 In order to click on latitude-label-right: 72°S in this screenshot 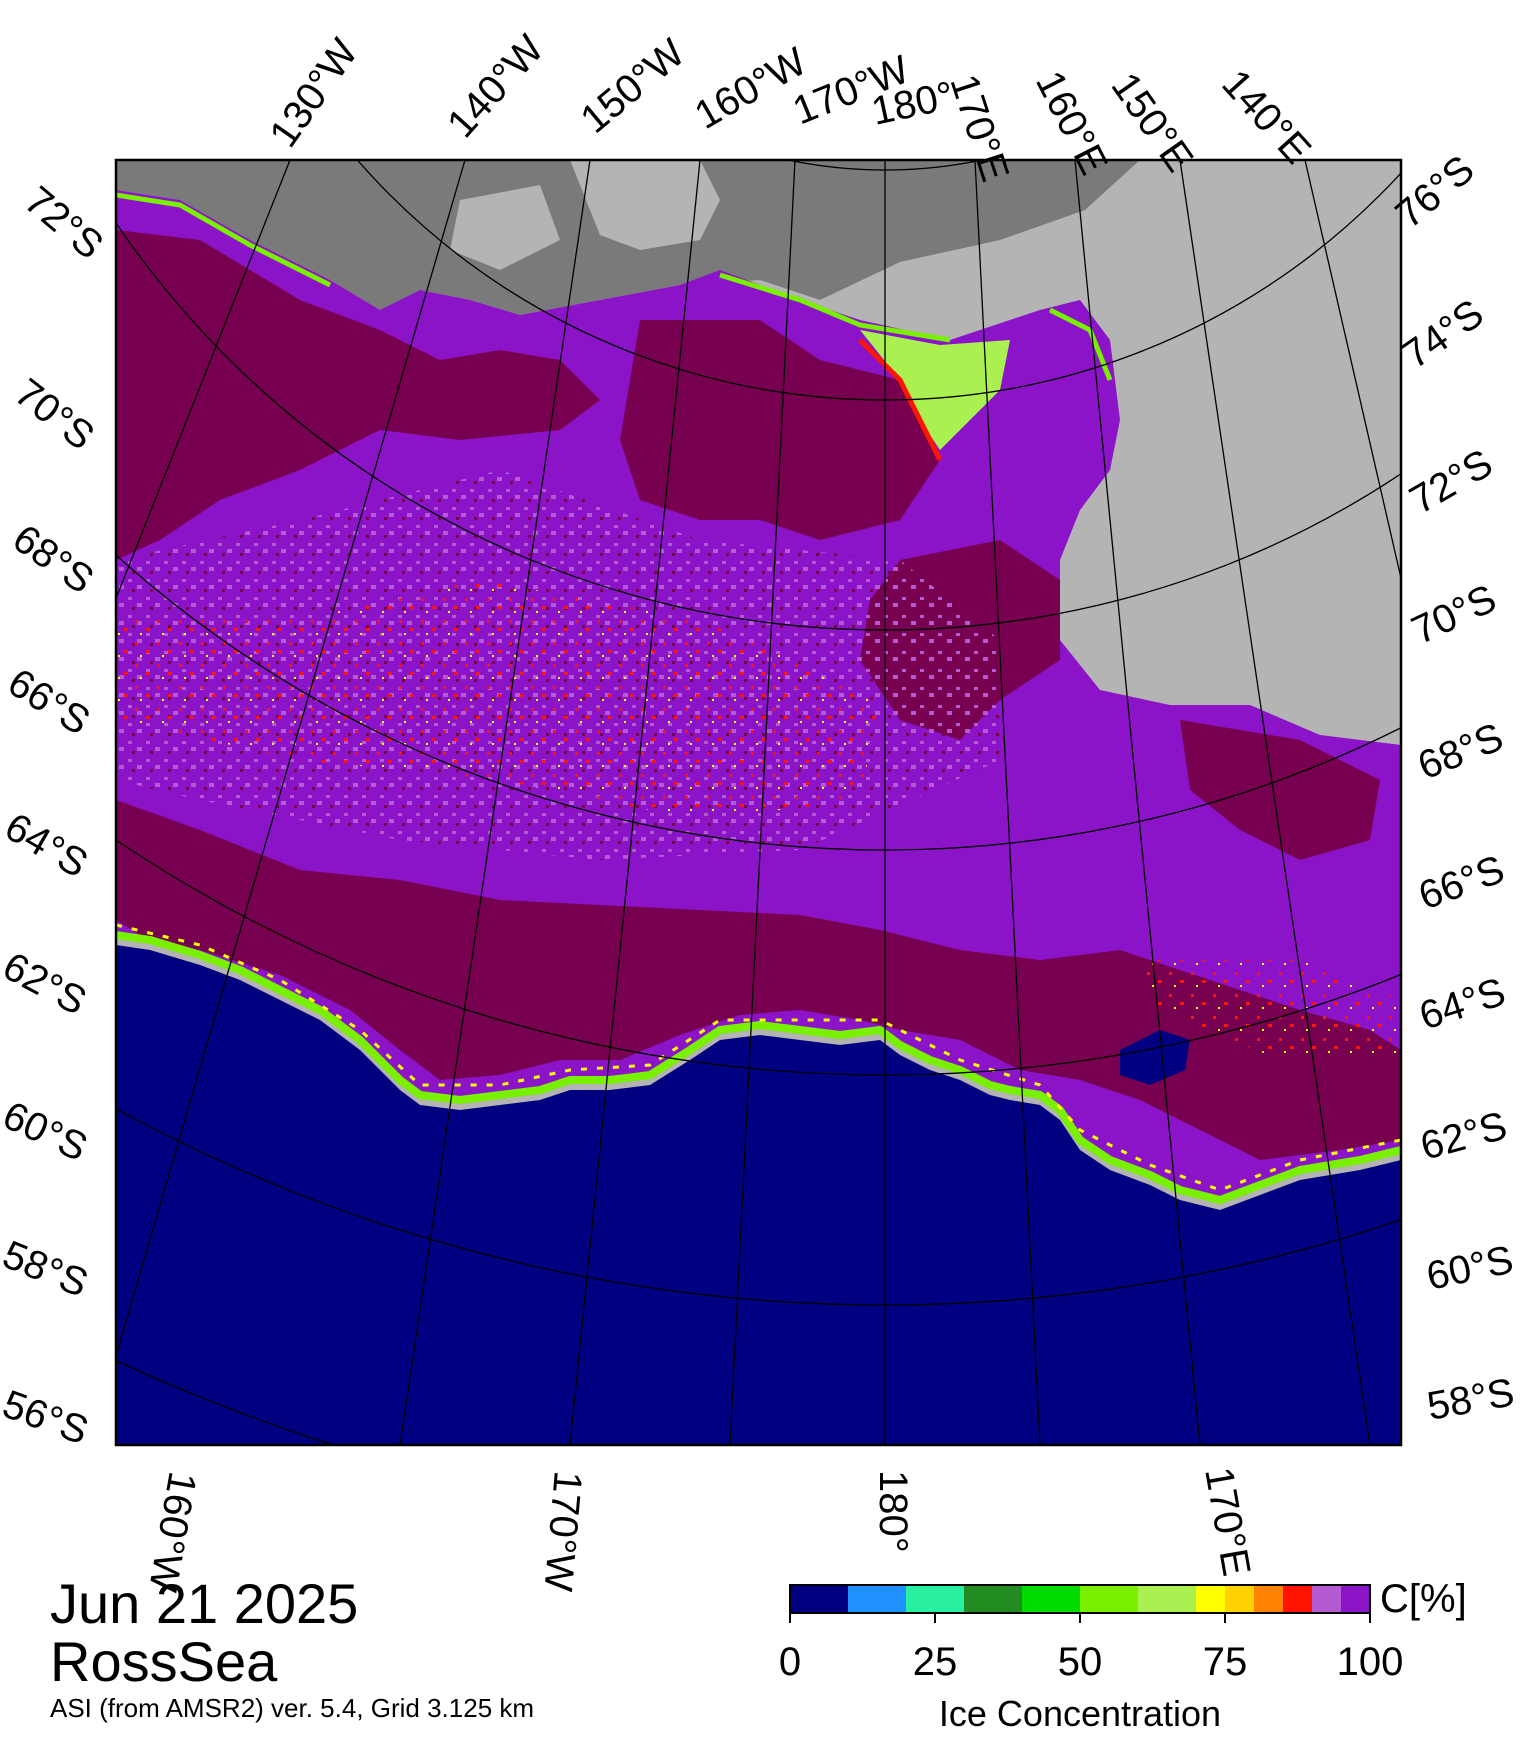, I will do `click(1451, 482)`.